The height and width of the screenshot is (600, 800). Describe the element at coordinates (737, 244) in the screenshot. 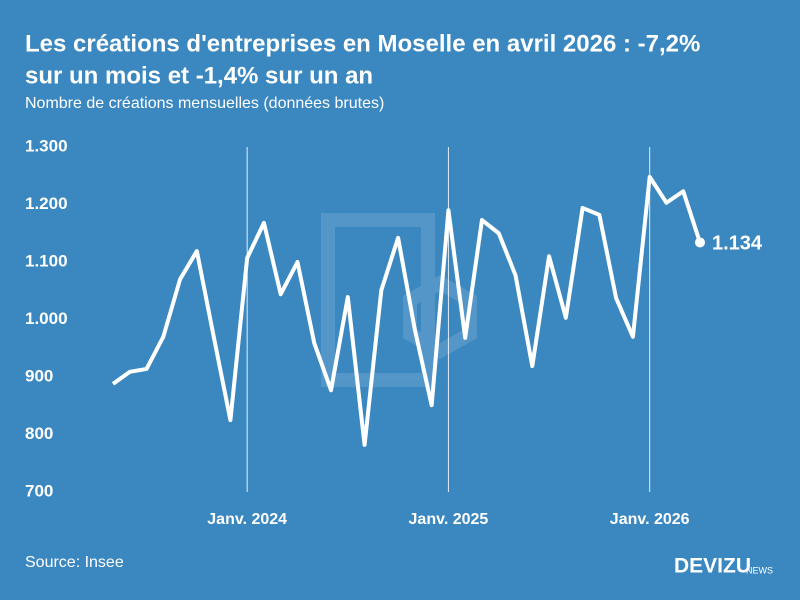

I see `value-label: 1.134` at that location.